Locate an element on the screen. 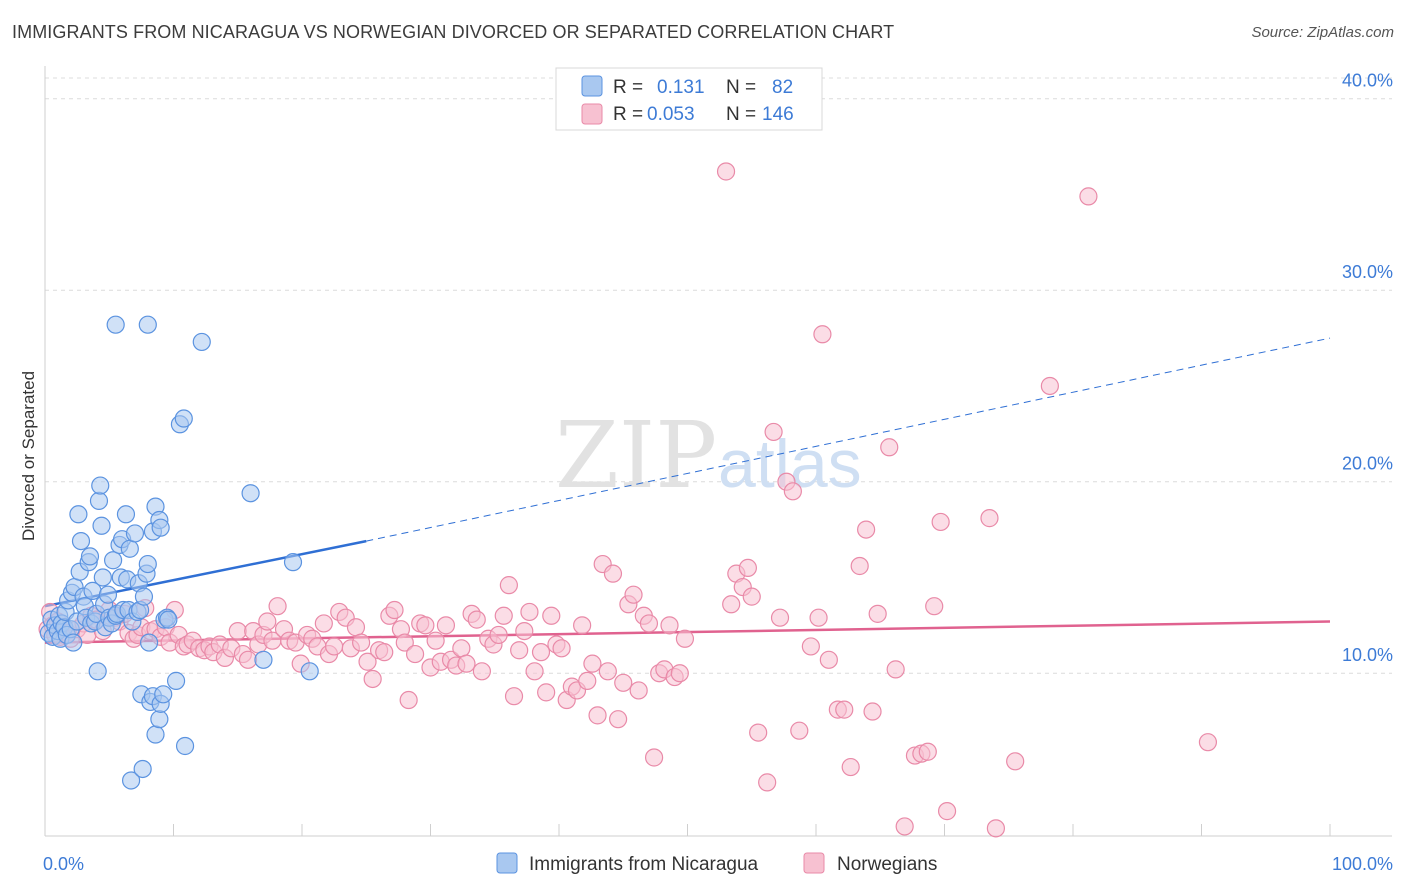 This screenshot has width=1406, height=892. y-tick-label: 40.0% is located at coordinates (1367, 81).